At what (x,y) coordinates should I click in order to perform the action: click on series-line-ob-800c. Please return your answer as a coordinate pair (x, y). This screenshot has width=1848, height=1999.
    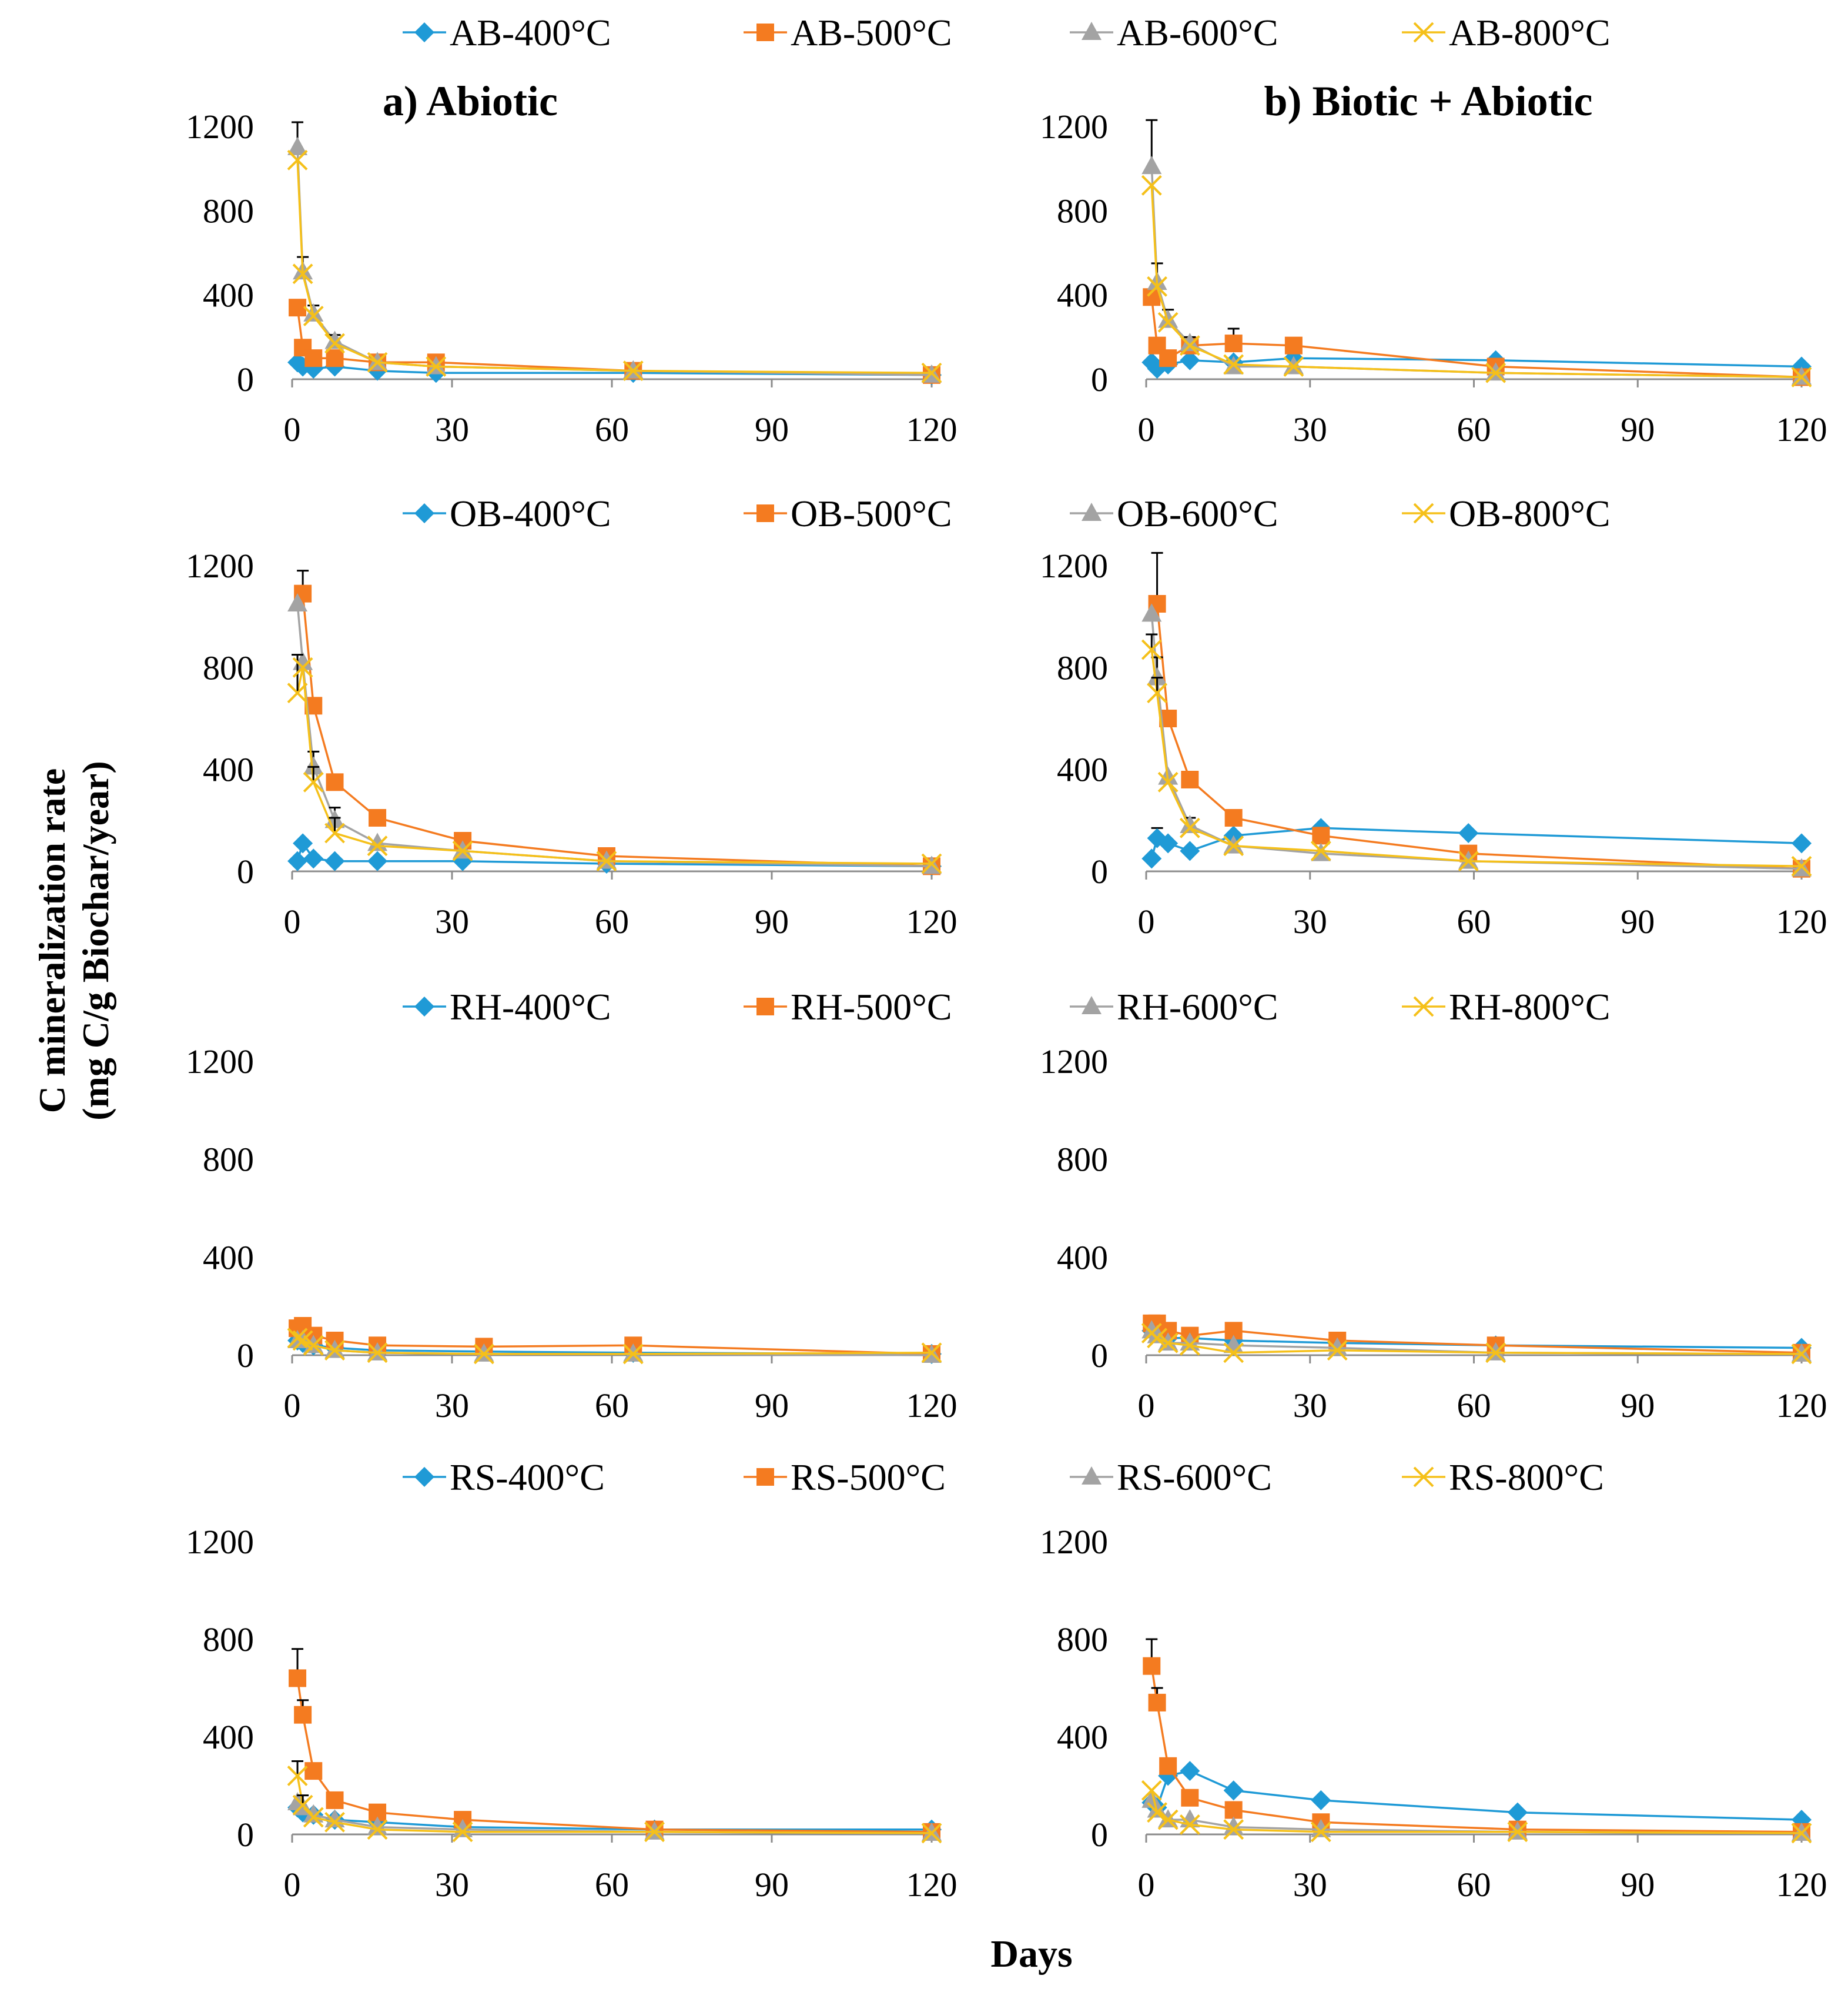
    Looking at the image, I should click on (614, 766).